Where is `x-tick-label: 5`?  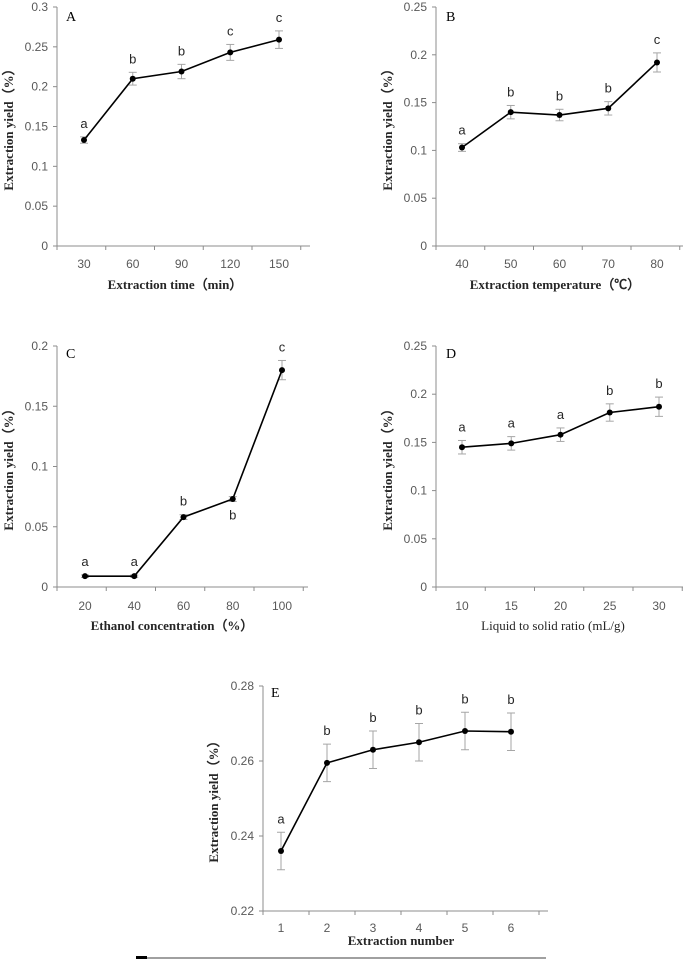 x-tick-label: 5 is located at coordinates (465, 928).